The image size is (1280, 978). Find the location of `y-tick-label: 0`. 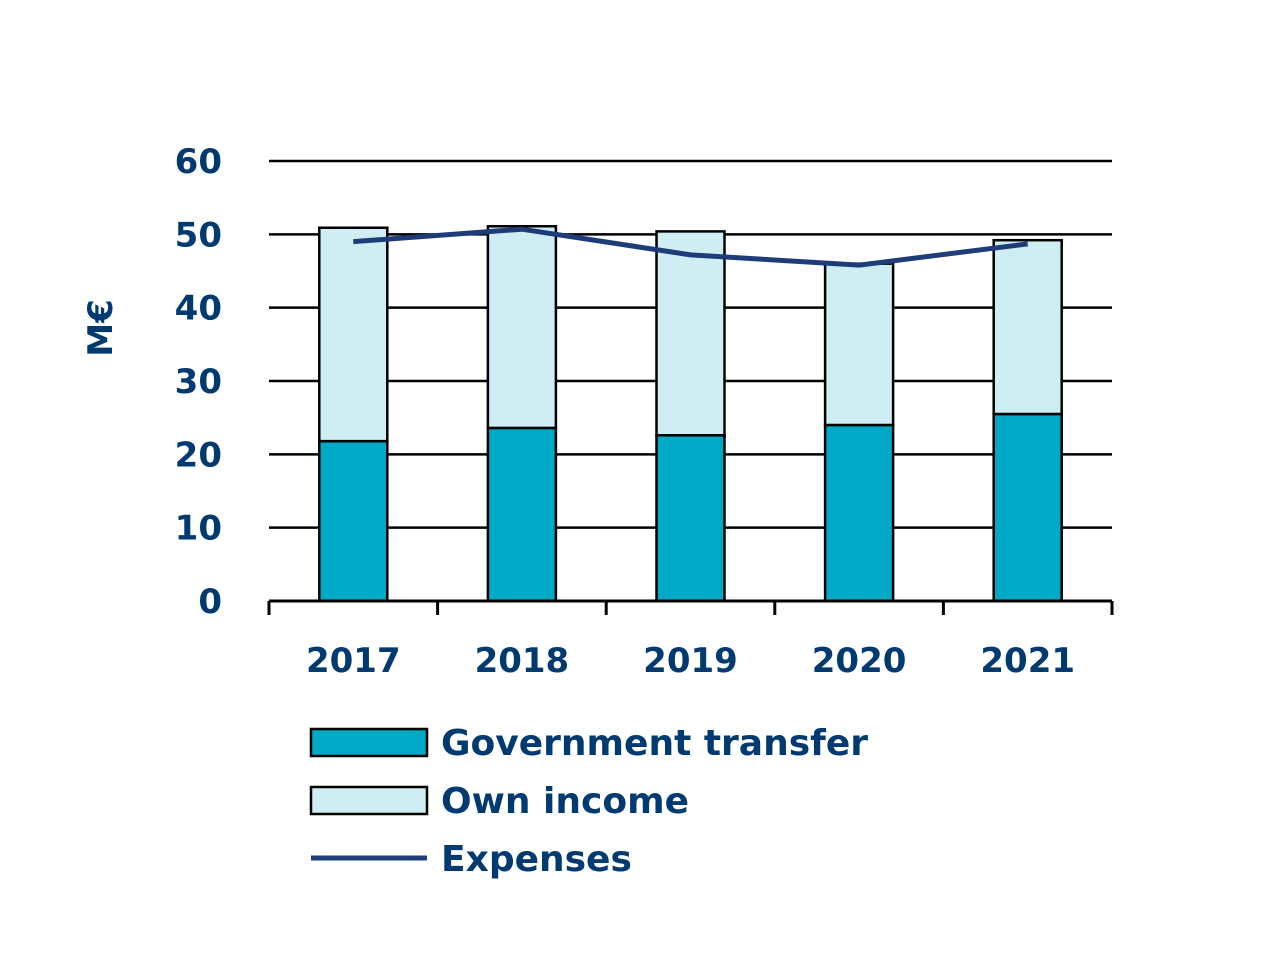

y-tick-label: 0 is located at coordinates (210, 602).